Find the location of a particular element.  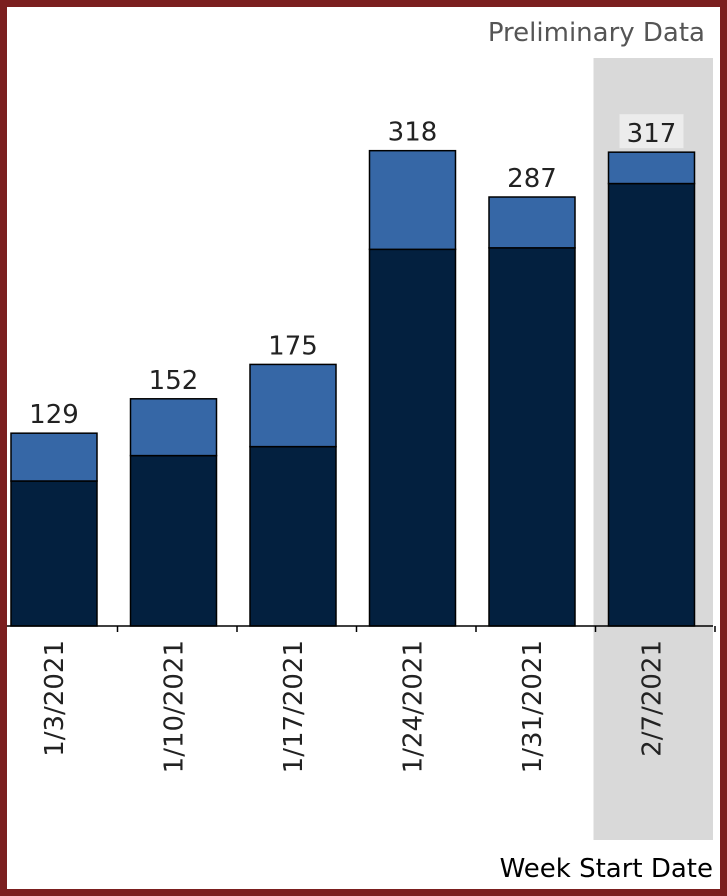

bar-total-label: 287 is located at coordinates (532, 179).